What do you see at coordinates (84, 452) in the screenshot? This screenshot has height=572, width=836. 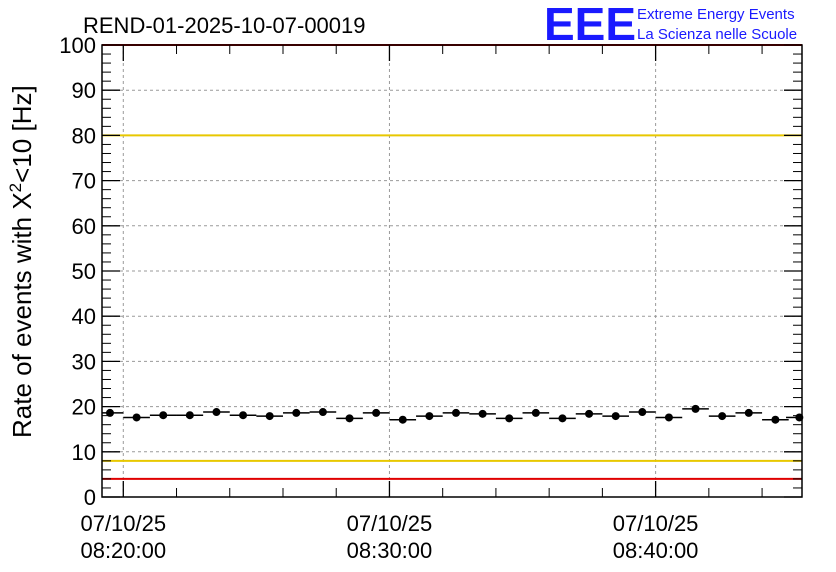 I see `y-tick-label: 10` at bounding box center [84, 452].